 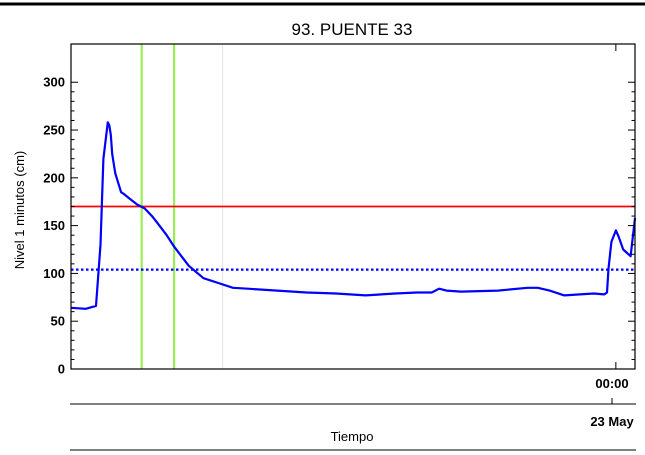 I want to click on y-tick-label-1: 50, so click(x=58, y=321).